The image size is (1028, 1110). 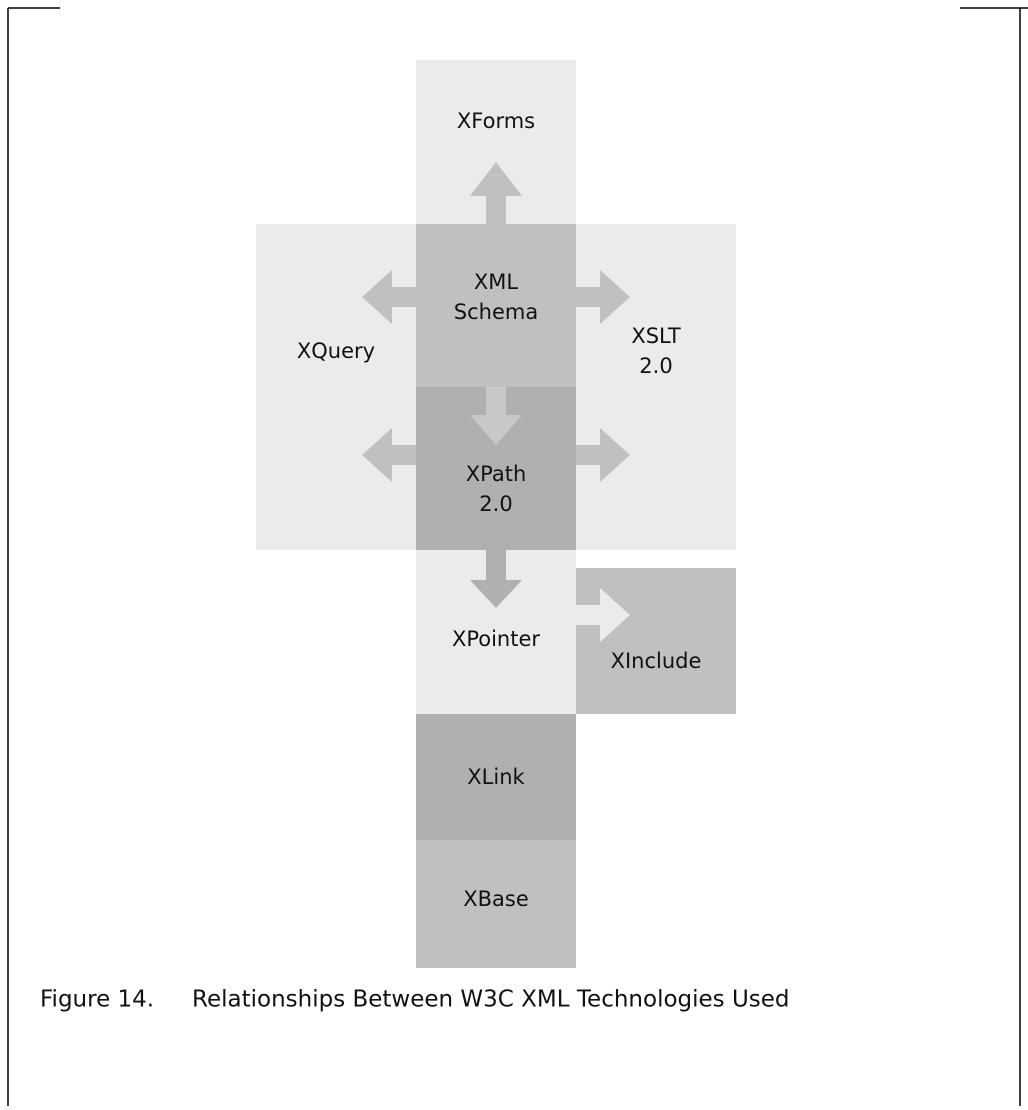 I want to click on node-label: XQuery, so click(x=336, y=351).